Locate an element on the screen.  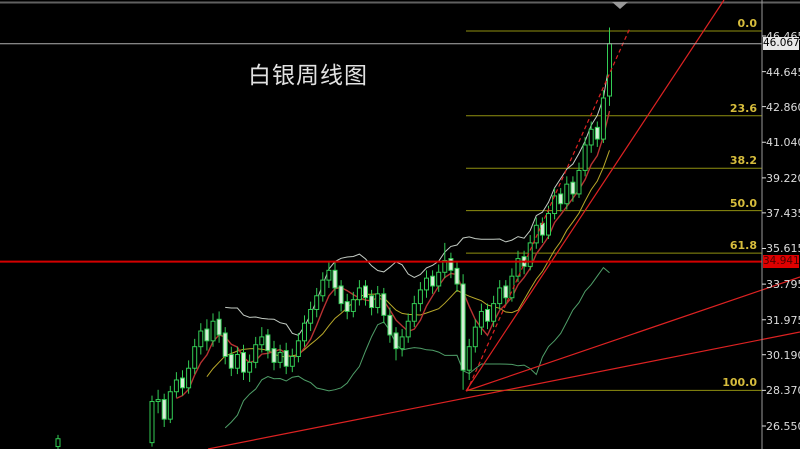
fib-label-0.0: 0.0 is located at coordinates (747, 23).